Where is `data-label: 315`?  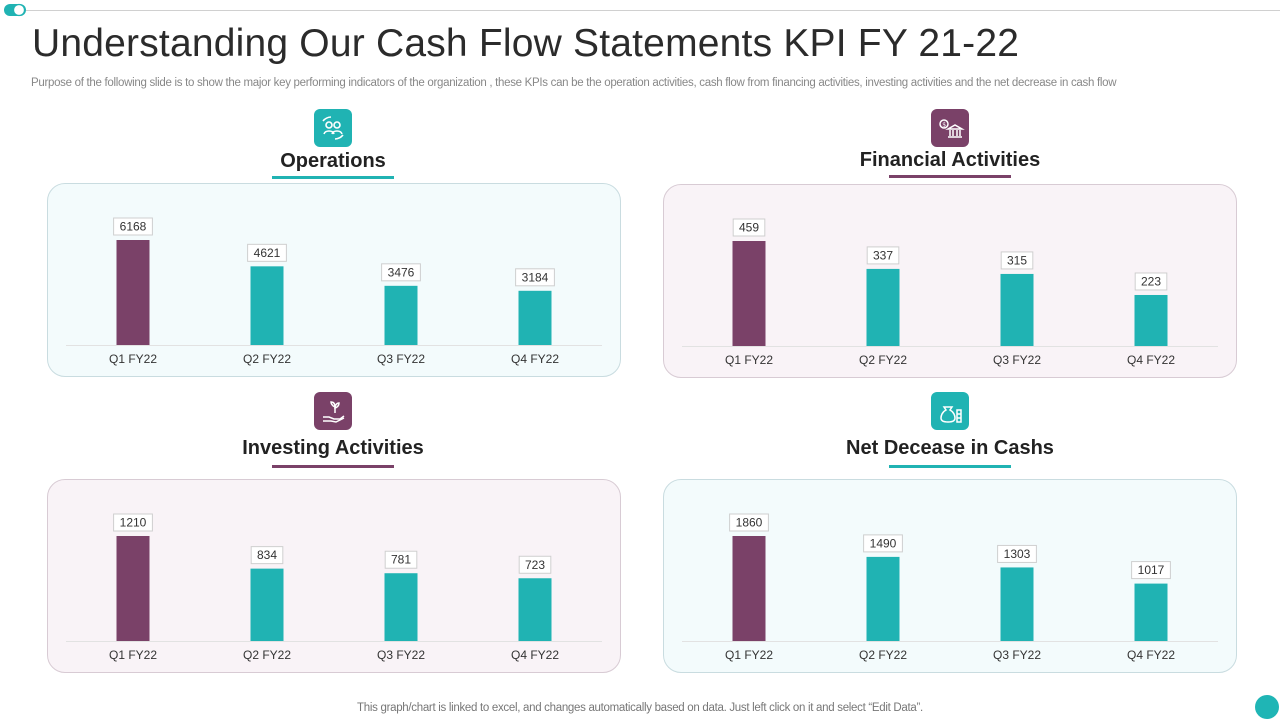
data-label: 315 is located at coordinates (1017, 260).